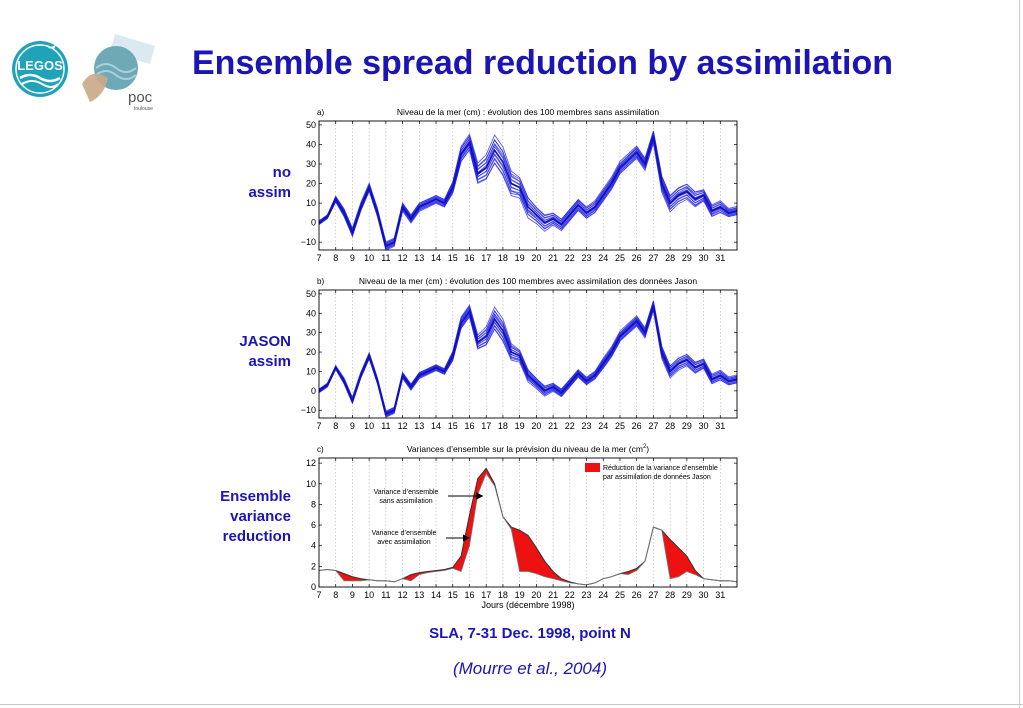 Image resolution: width=1023 pixels, height=708 pixels. What do you see at coordinates (313, 546) in the screenshot?
I see `y-tick-label: 4` at bounding box center [313, 546].